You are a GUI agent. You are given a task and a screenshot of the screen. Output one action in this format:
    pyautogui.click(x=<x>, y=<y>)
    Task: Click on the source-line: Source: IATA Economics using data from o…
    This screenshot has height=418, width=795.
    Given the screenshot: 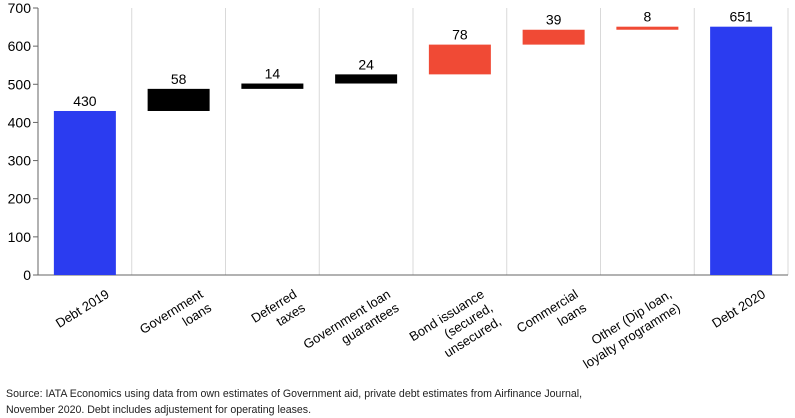 What is the action you would take?
    pyautogui.click(x=294, y=394)
    